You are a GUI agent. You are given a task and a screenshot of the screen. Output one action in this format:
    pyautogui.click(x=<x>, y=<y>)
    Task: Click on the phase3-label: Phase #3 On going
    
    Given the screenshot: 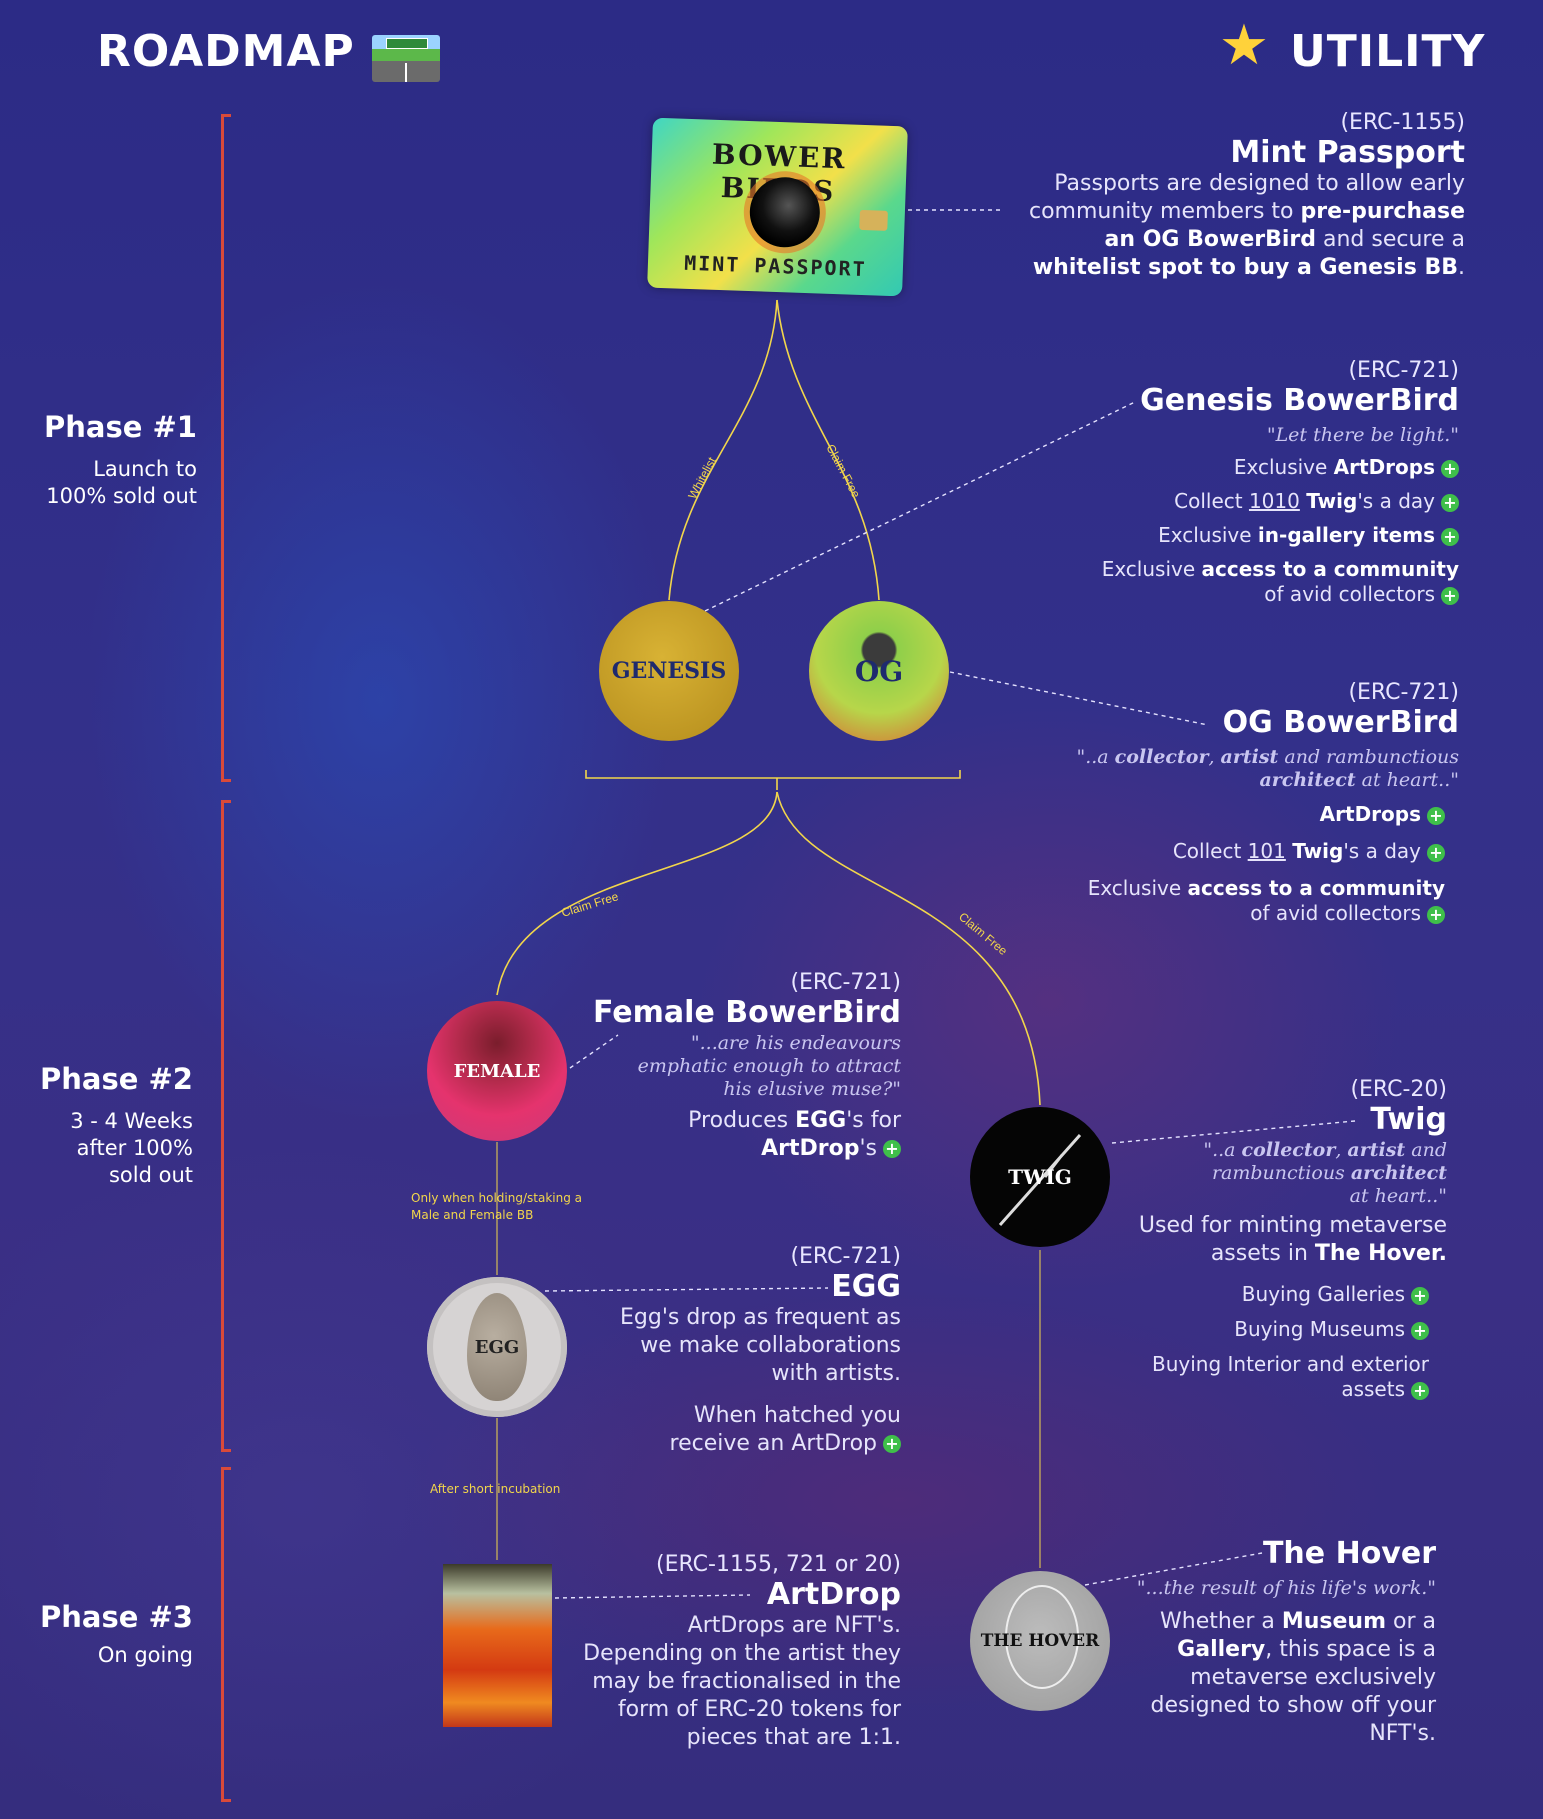 What is the action you would take?
    pyautogui.click(x=116, y=1634)
    